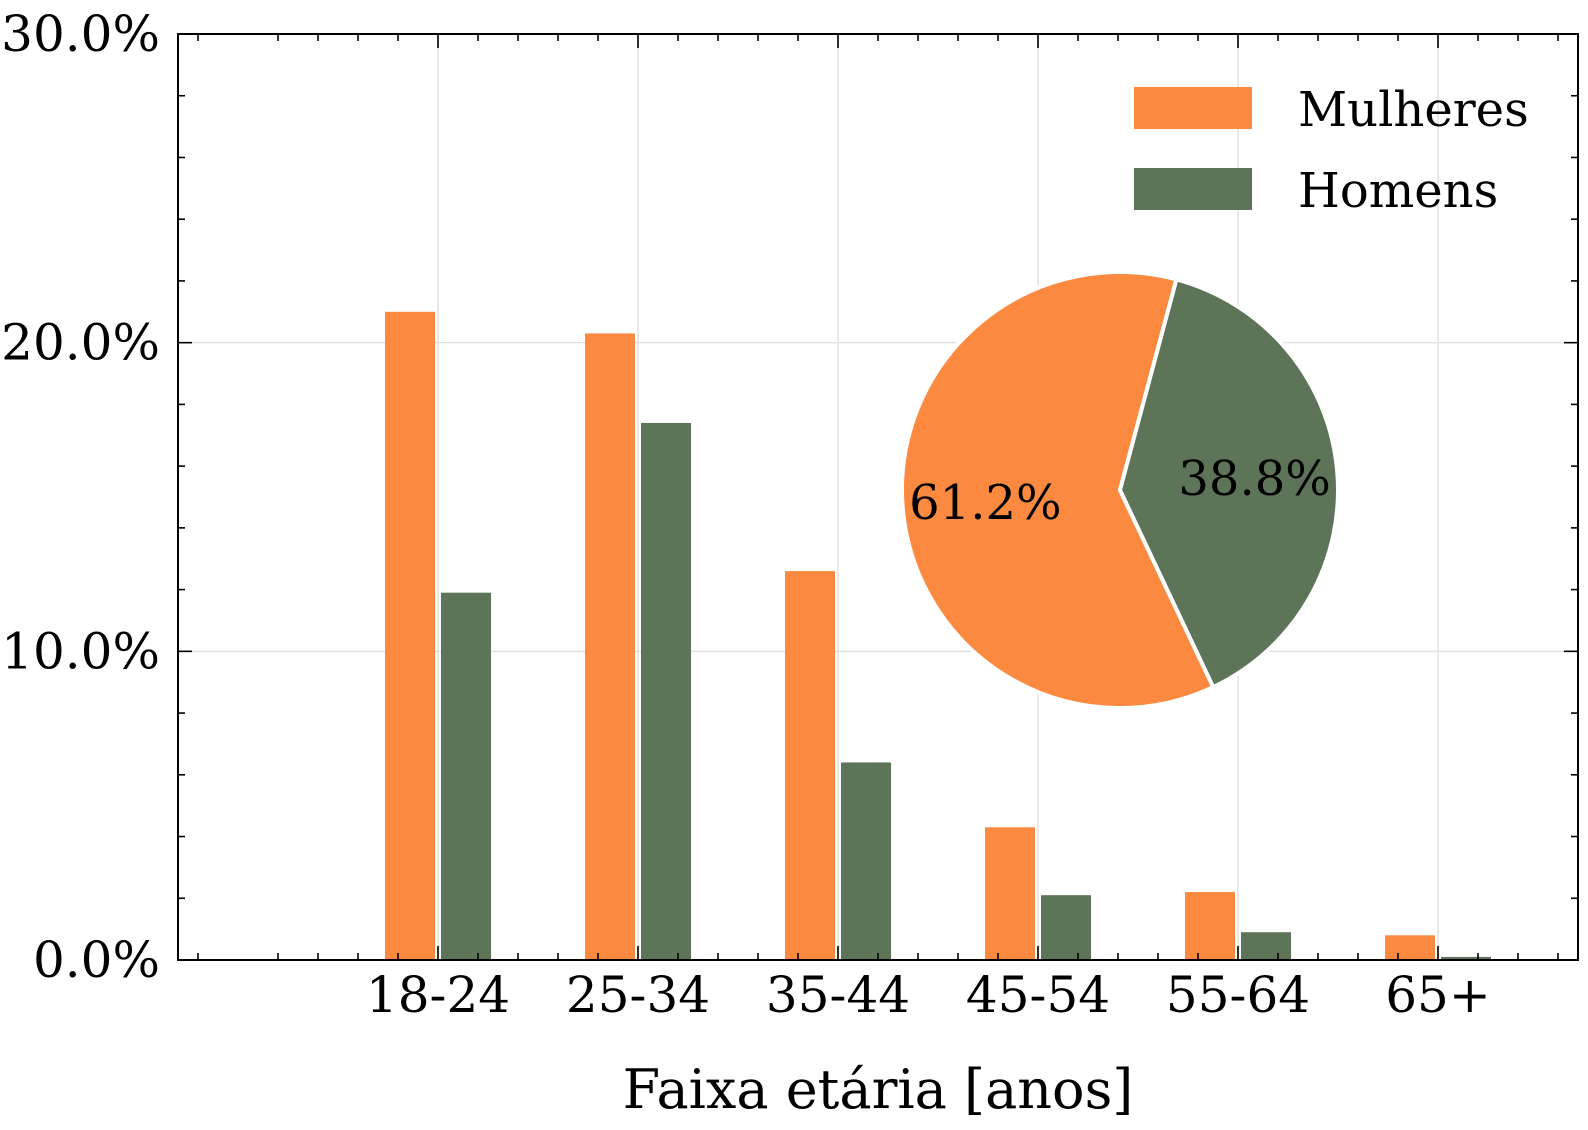 This screenshot has height=1130, width=1588. Describe the element at coordinates (1331, 150) in the screenshot. I see `legend: Mulheres Homens` at that location.